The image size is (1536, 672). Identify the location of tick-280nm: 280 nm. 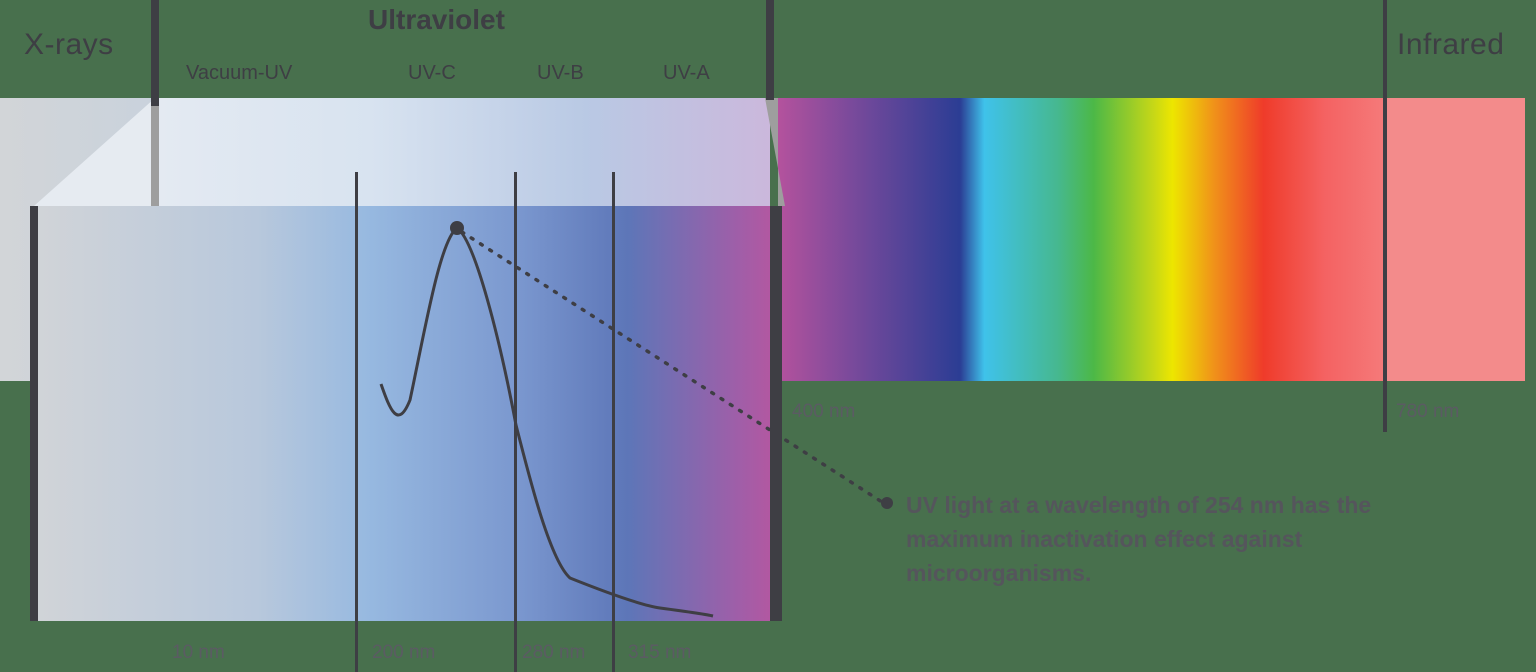
(554, 652).